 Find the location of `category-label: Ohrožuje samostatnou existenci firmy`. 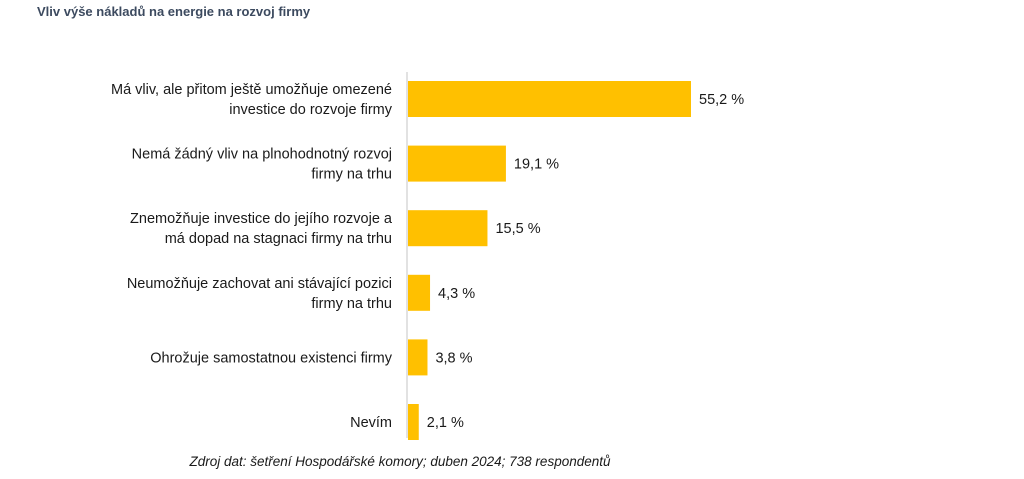

category-label: Ohrožuje samostatnou existenci firmy is located at coordinates (271, 358).